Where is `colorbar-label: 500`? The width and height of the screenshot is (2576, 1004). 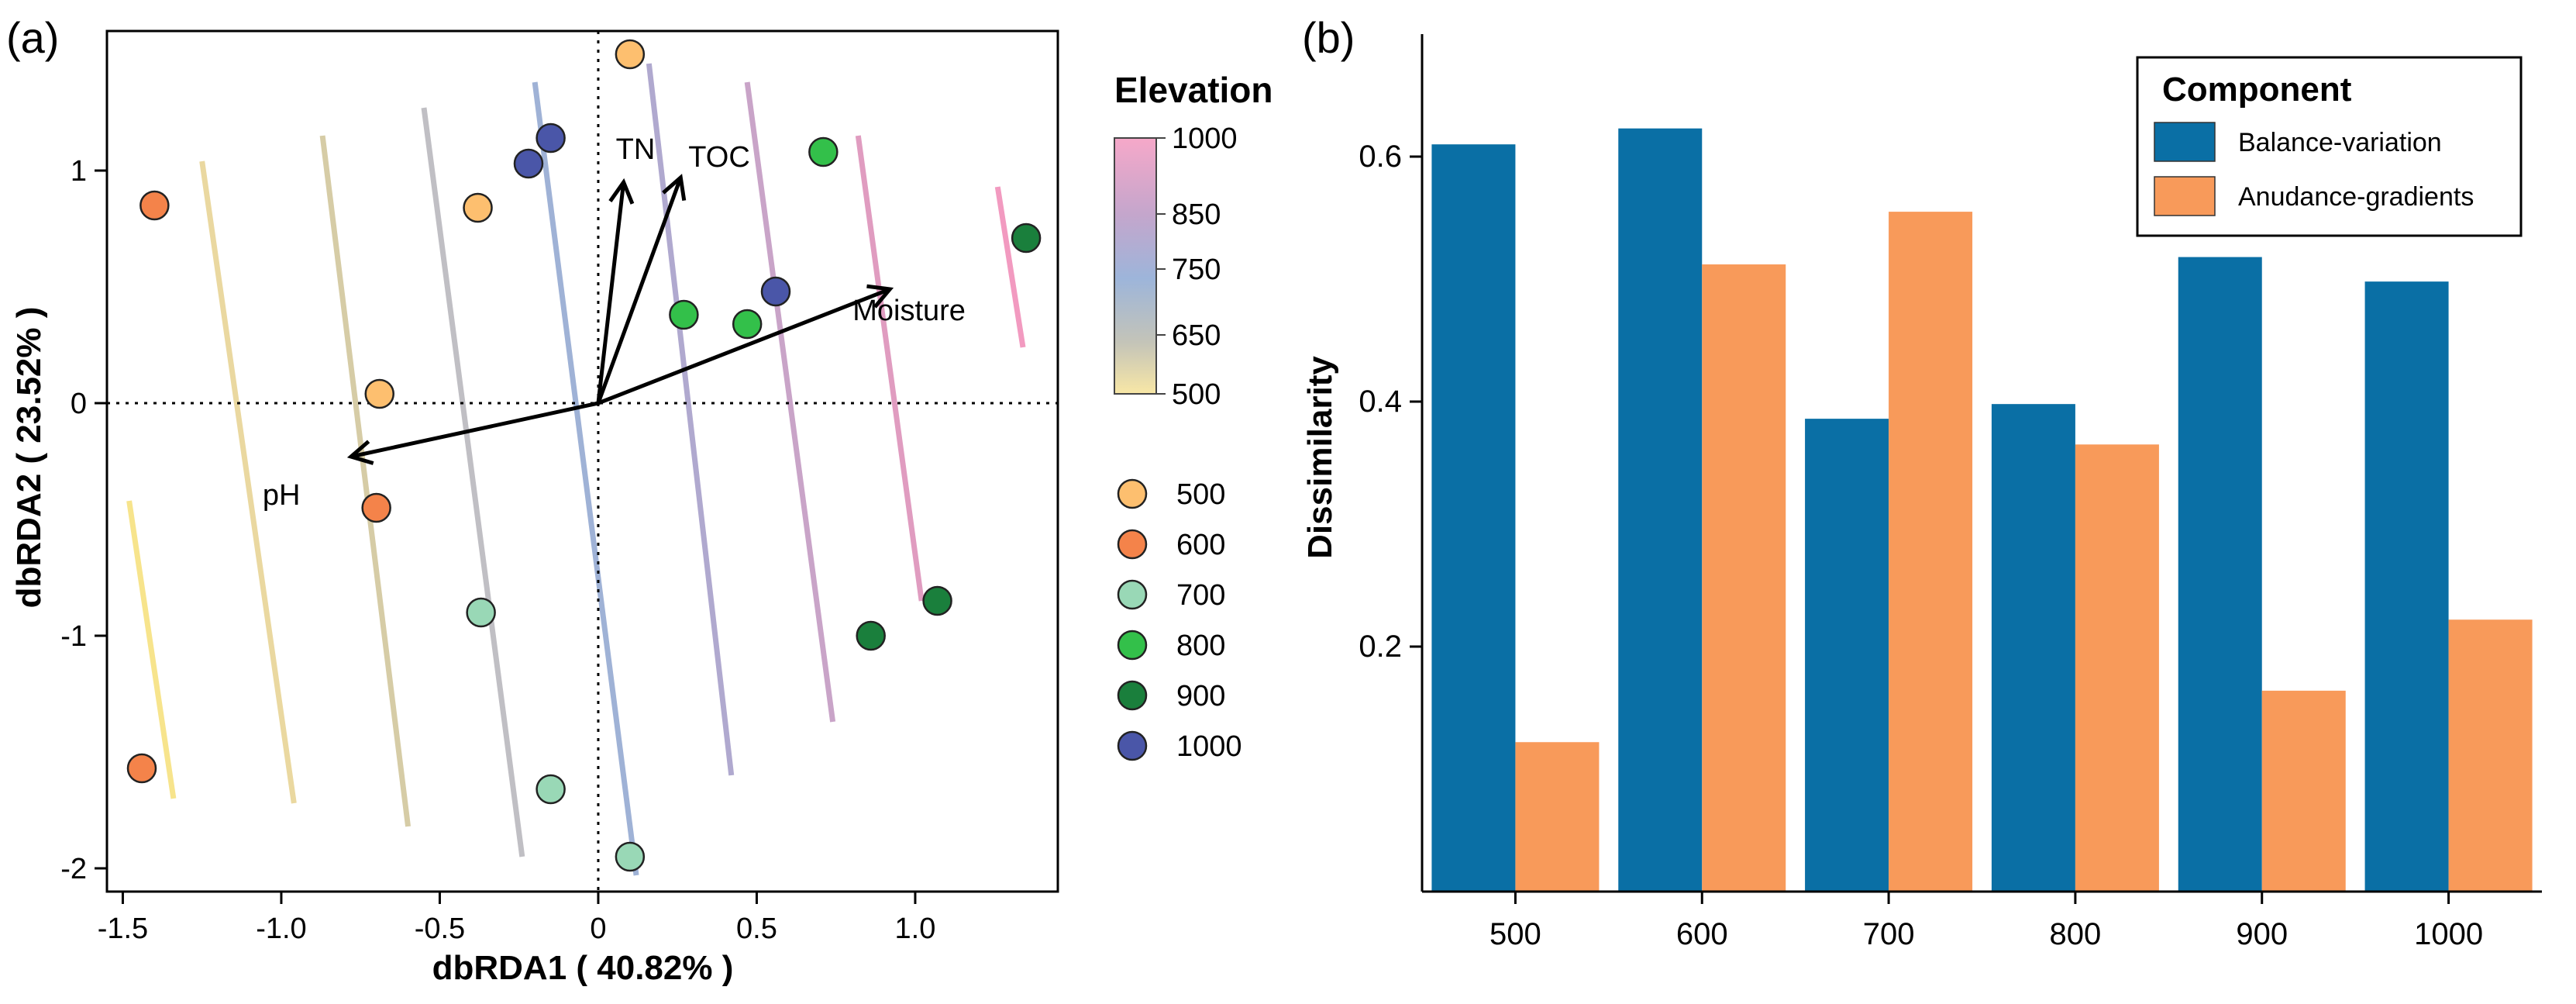
colorbar-label: 500 is located at coordinates (1196, 394).